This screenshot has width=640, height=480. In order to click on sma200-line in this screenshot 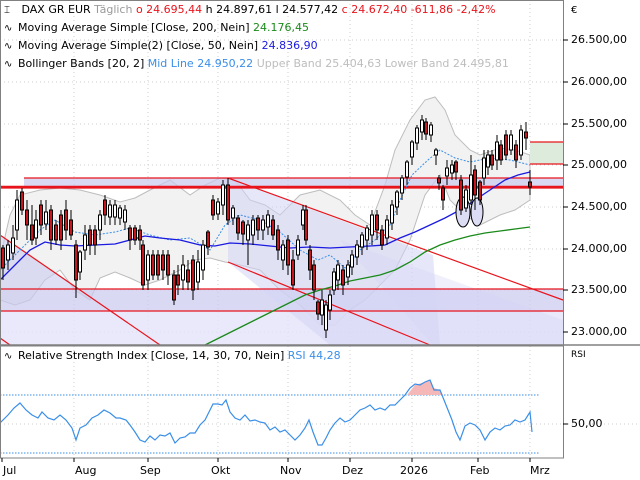, I will do `click(367, 286)`.